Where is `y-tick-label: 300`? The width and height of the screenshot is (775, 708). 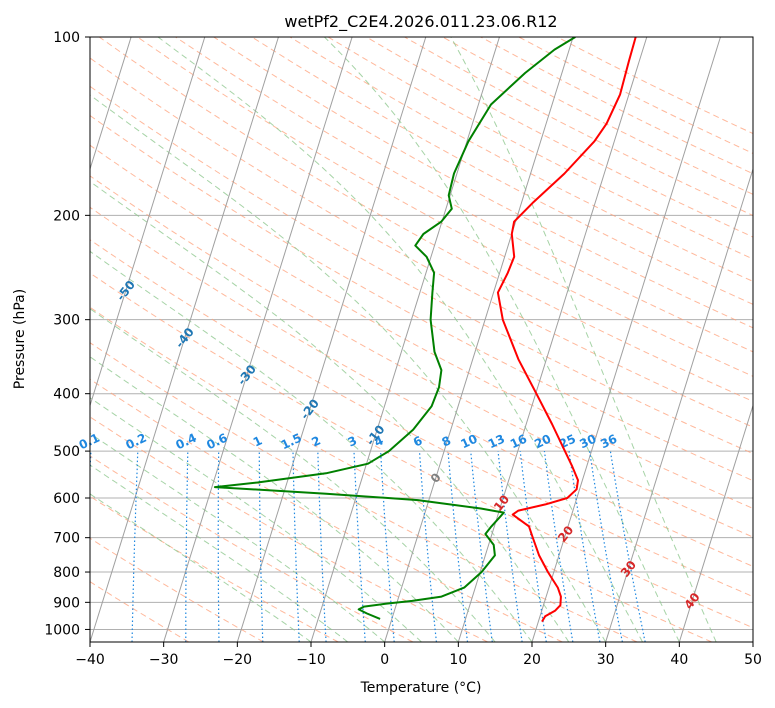
y-tick-label: 300 is located at coordinates (66, 321).